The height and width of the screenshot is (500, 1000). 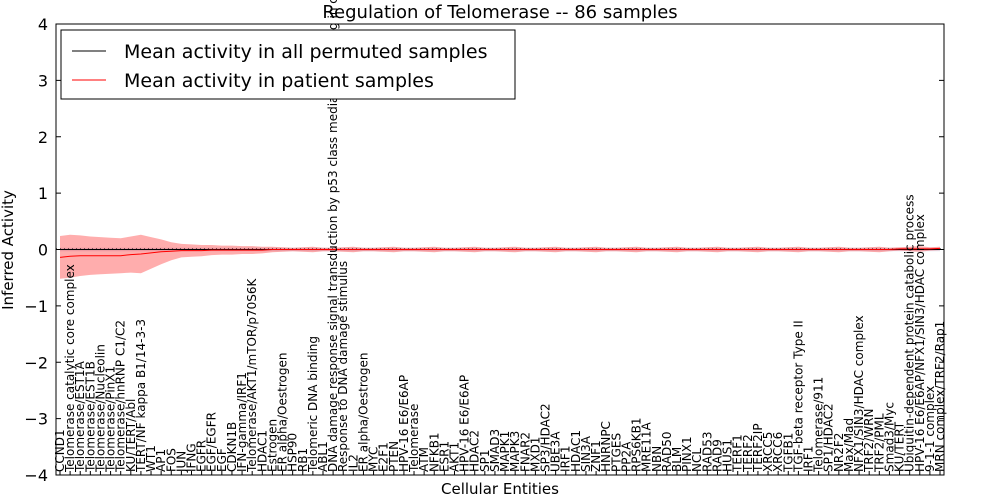 What do you see at coordinates (500, 489) in the screenshot?
I see `x-axis-title: Cellular Entities` at bounding box center [500, 489].